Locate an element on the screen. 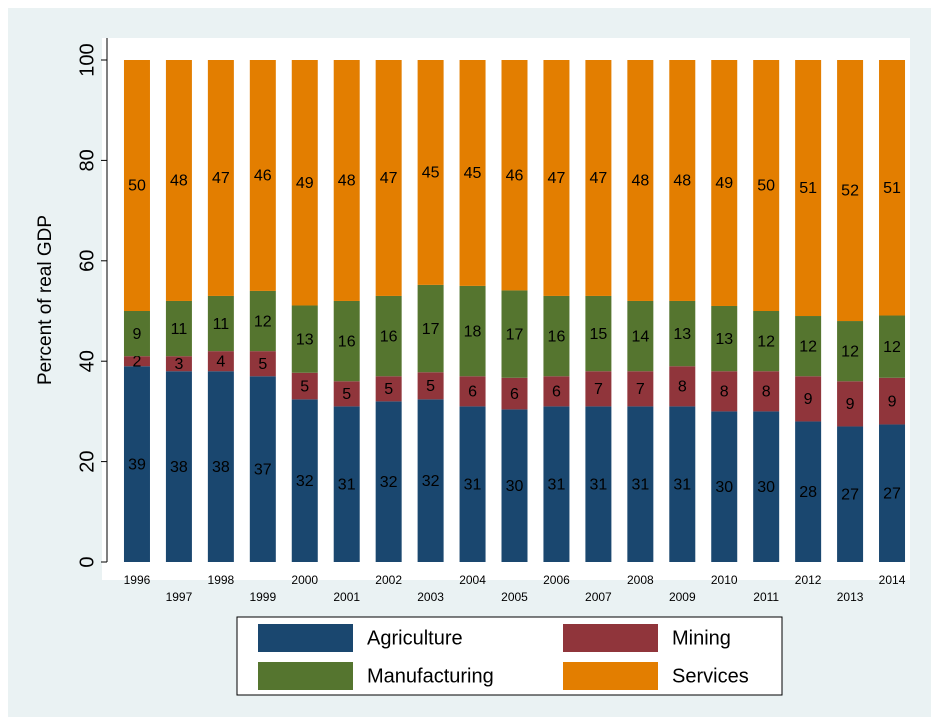  value-label: 15 is located at coordinates (598, 334).